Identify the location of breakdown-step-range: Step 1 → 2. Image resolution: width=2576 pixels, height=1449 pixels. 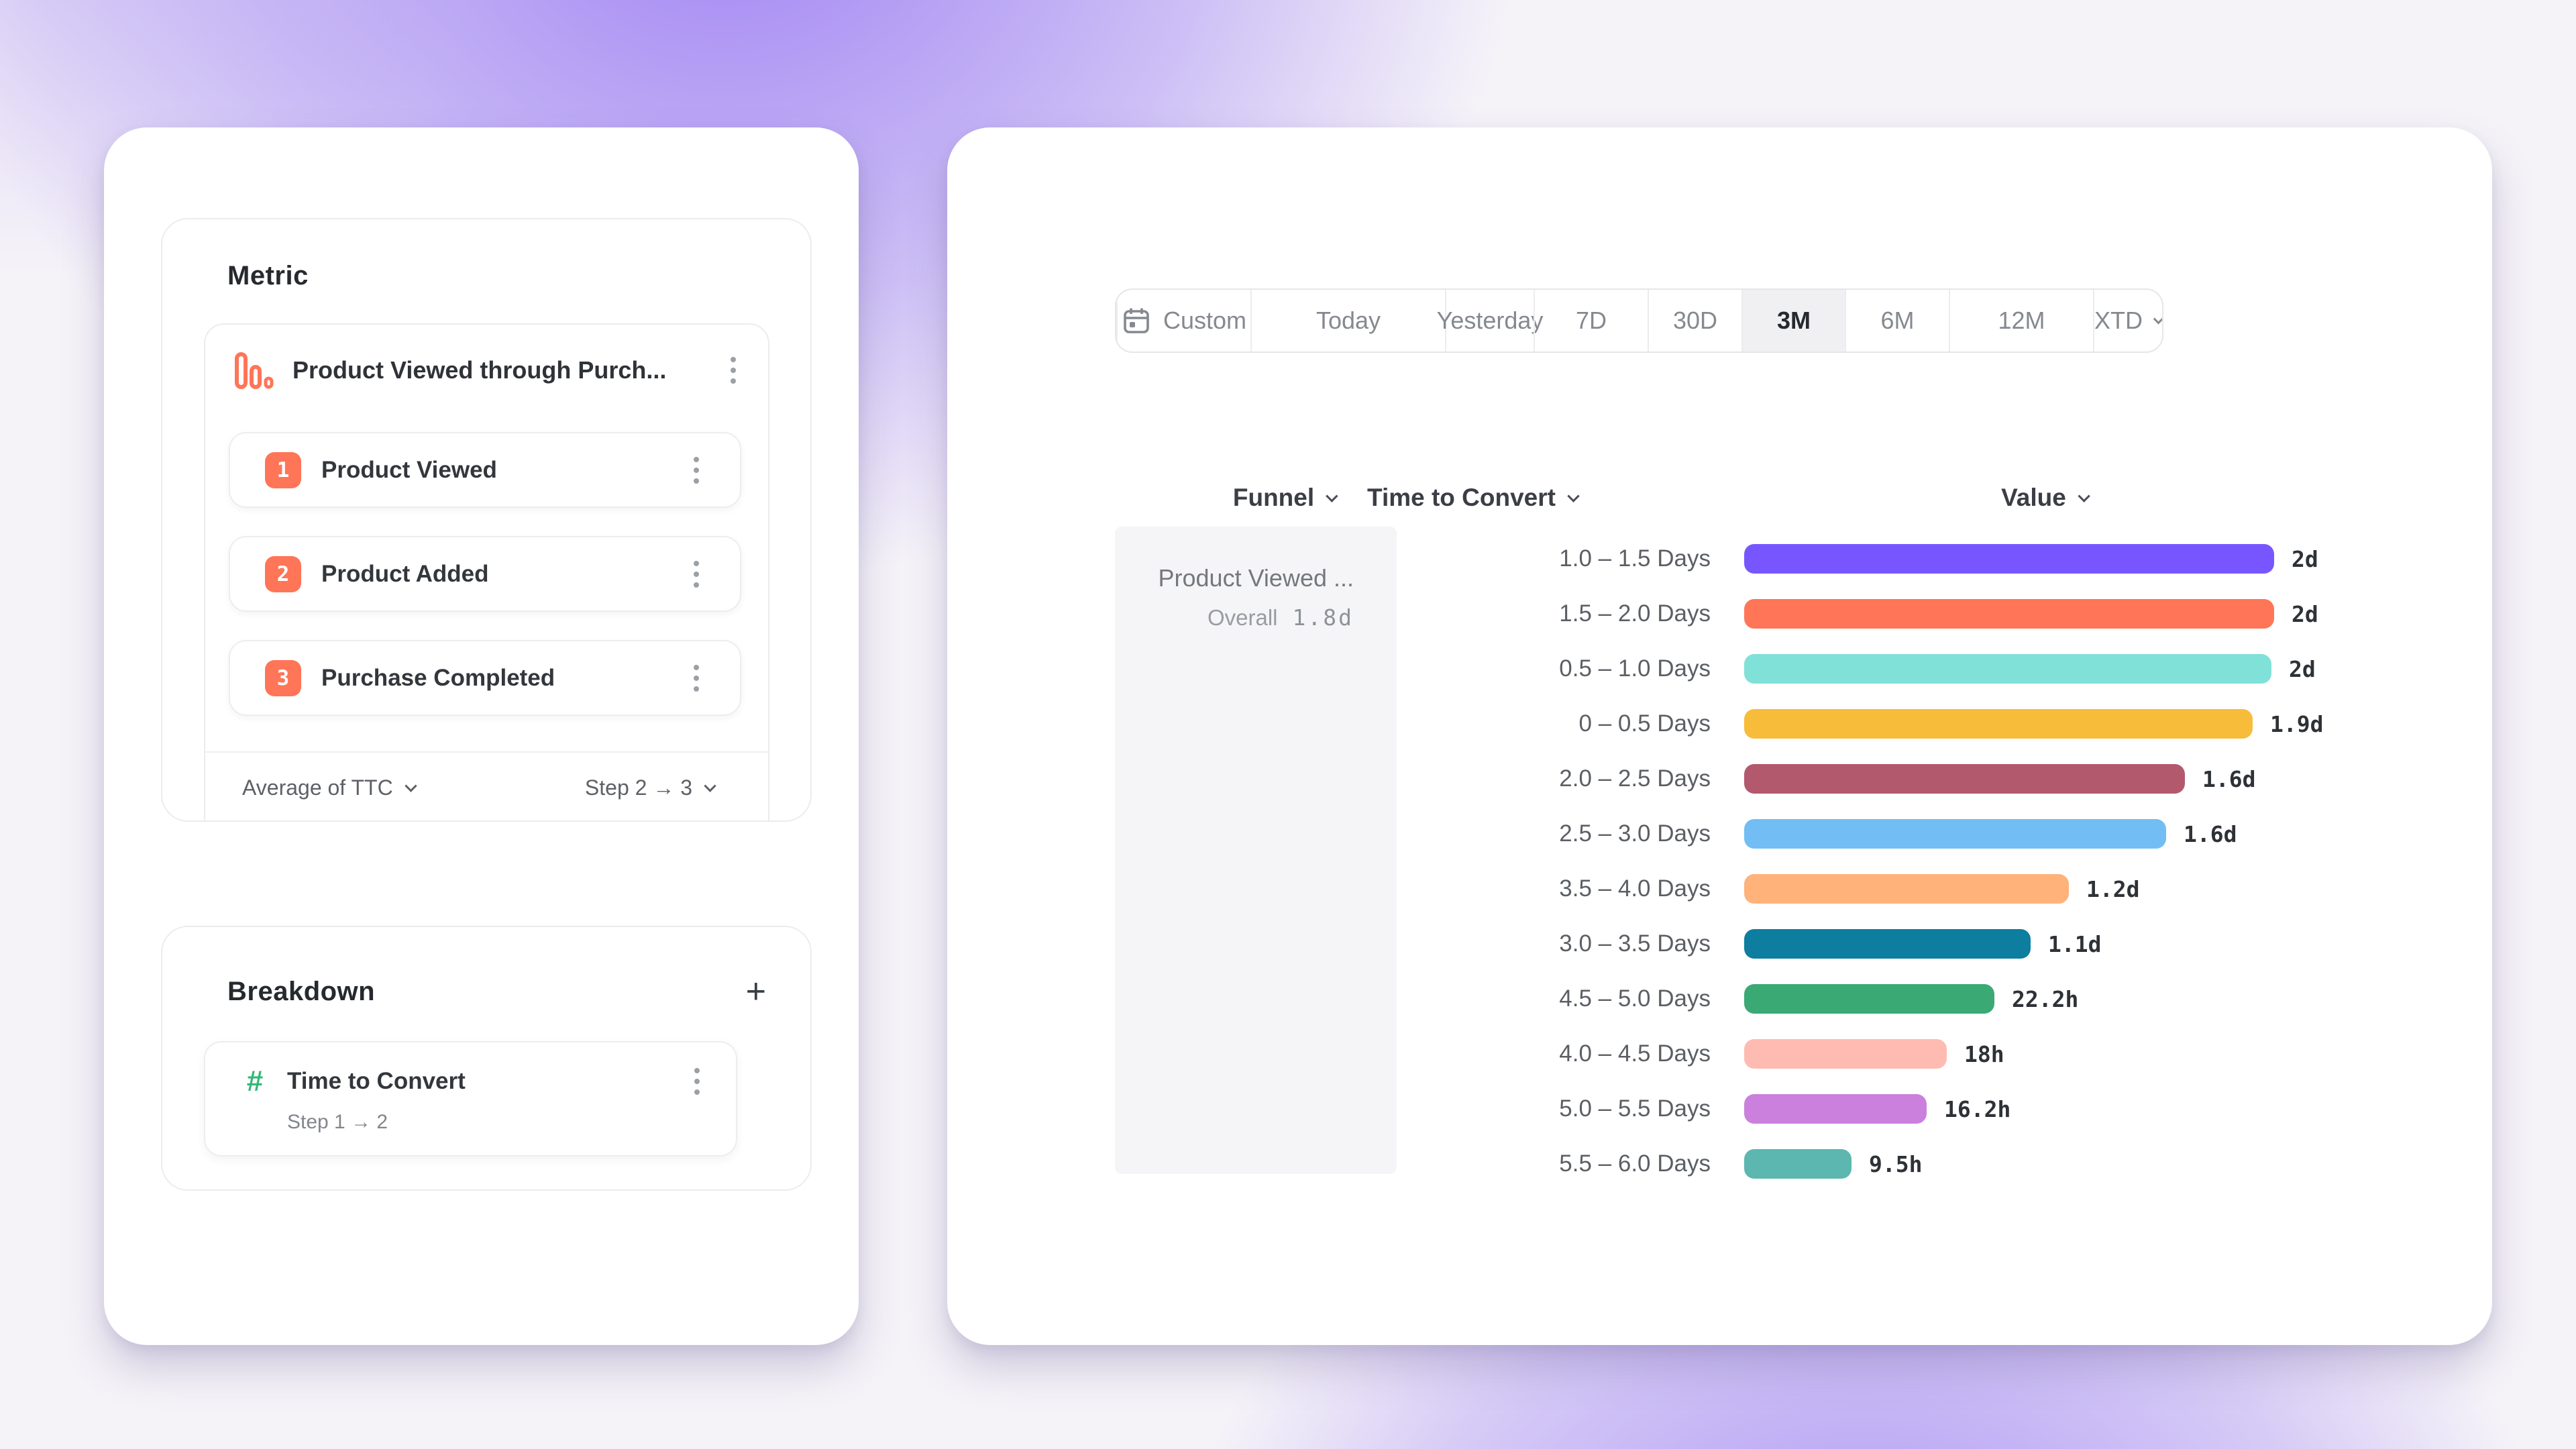
(337, 1122).